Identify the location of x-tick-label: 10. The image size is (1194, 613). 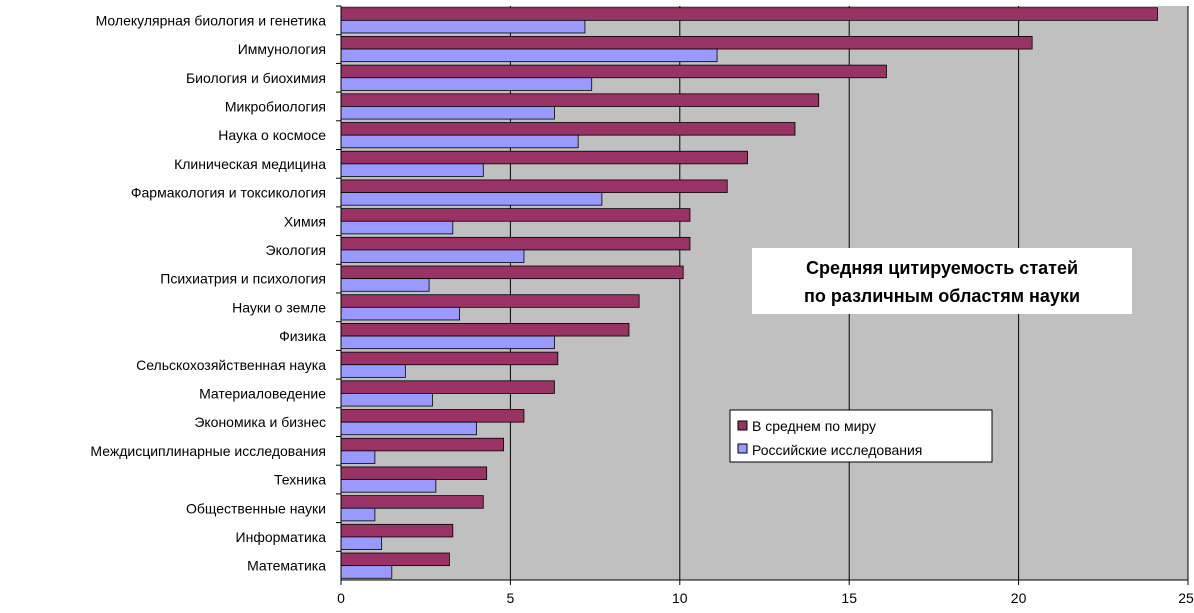
(680, 598).